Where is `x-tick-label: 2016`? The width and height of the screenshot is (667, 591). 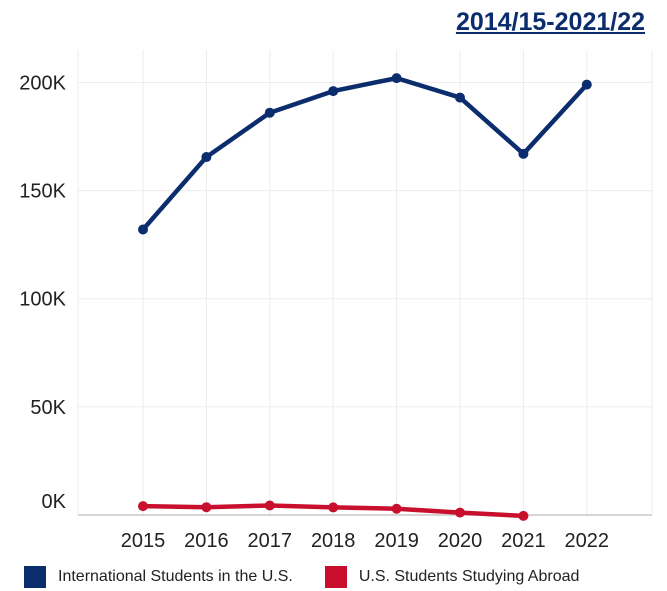 x-tick-label: 2016 is located at coordinates (206, 541).